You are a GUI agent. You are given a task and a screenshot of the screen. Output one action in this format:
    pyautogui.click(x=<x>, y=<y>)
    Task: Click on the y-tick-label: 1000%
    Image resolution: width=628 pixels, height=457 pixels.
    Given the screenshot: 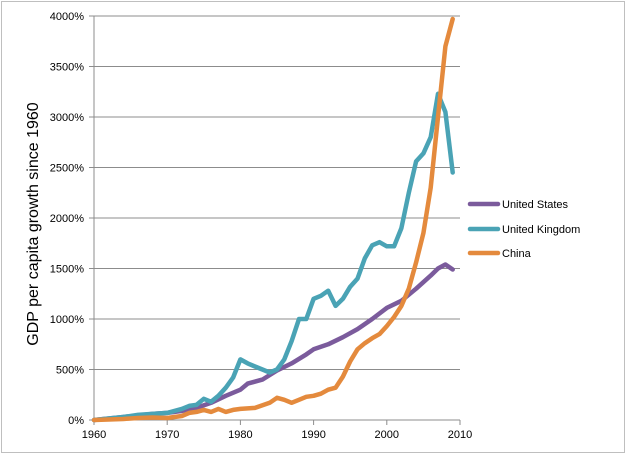 What is the action you would take?
    pyautogui.click(x=67, y=320)
    